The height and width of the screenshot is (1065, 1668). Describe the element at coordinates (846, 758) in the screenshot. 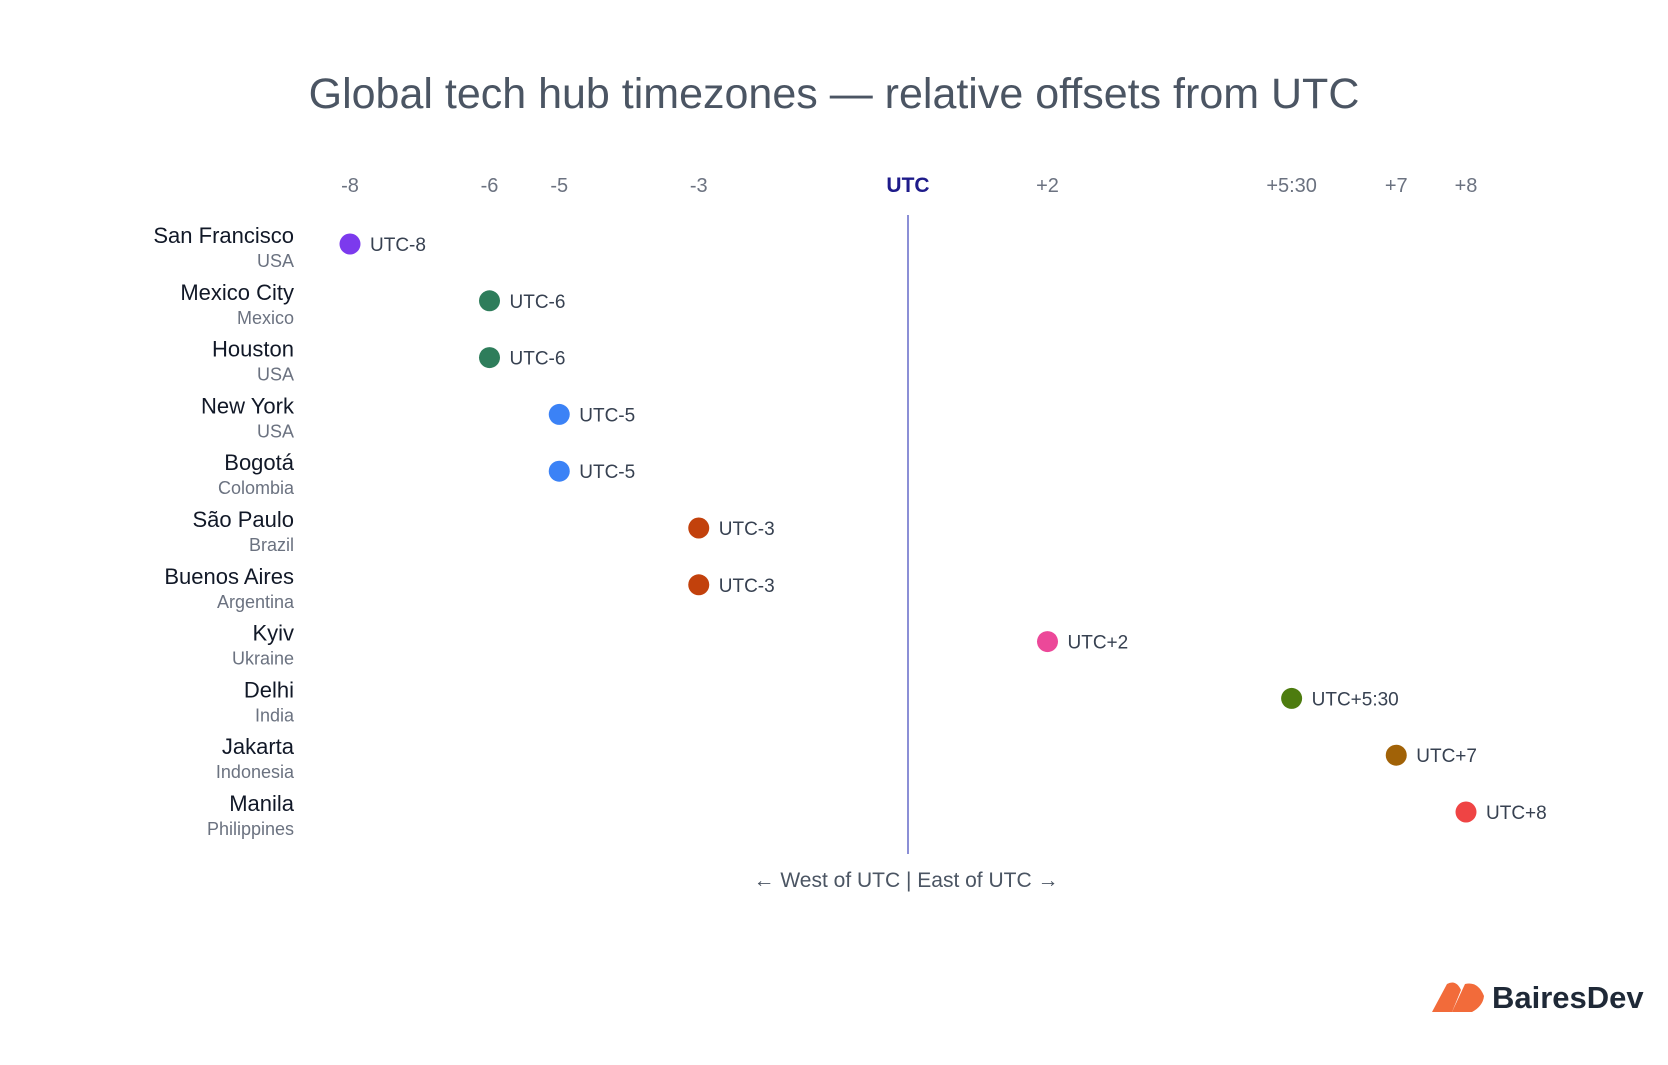

I see `city-row: Jakarta Indonesia UTC+7` at that location.